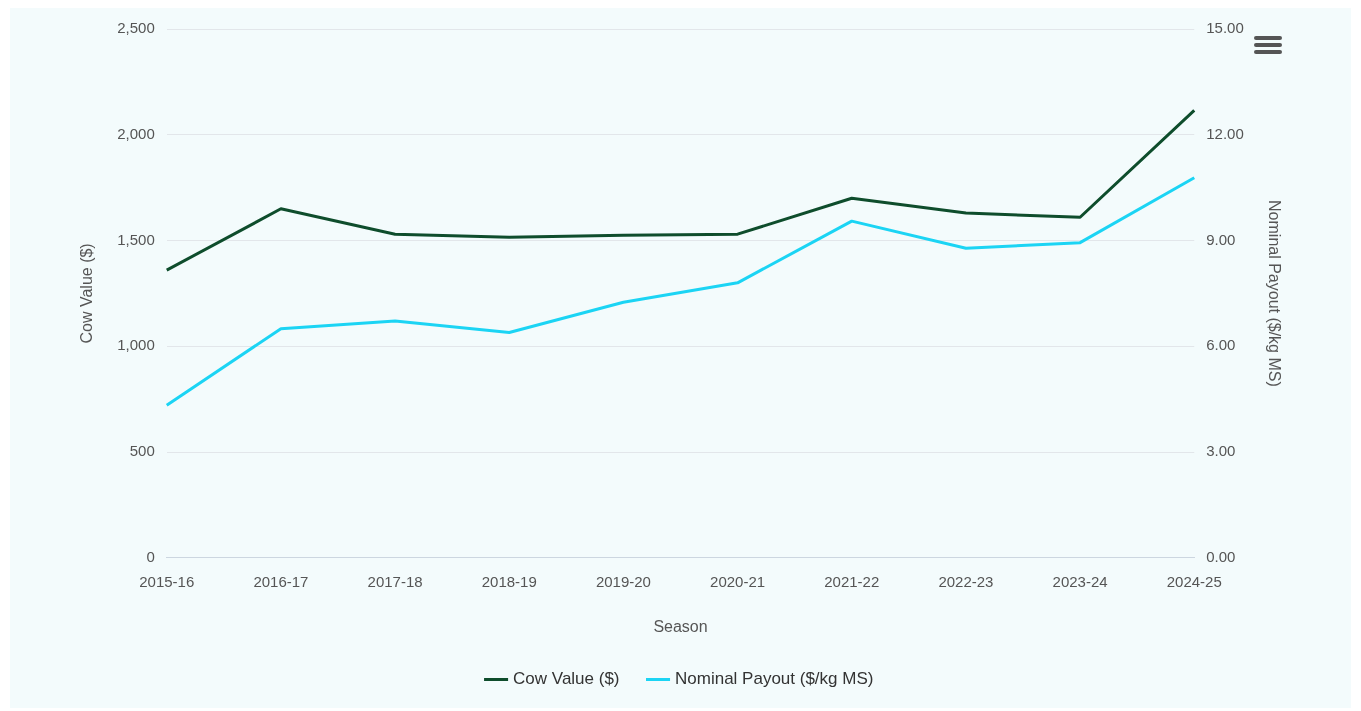  What do you see at coordinates (87, 293) in the screenshot?
I see `y-axis-title: Cow Value ($)` at bounding box center [87, 293].